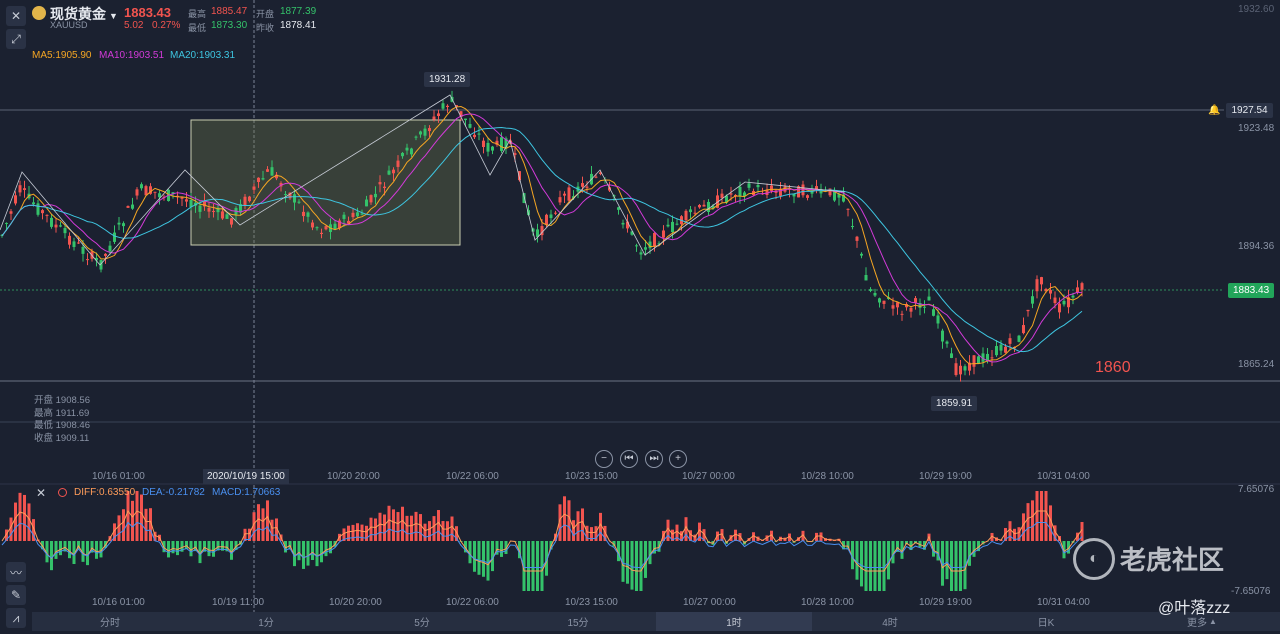  I want to click on y-axis-label-2: 1894.36, so click(1256, 246).